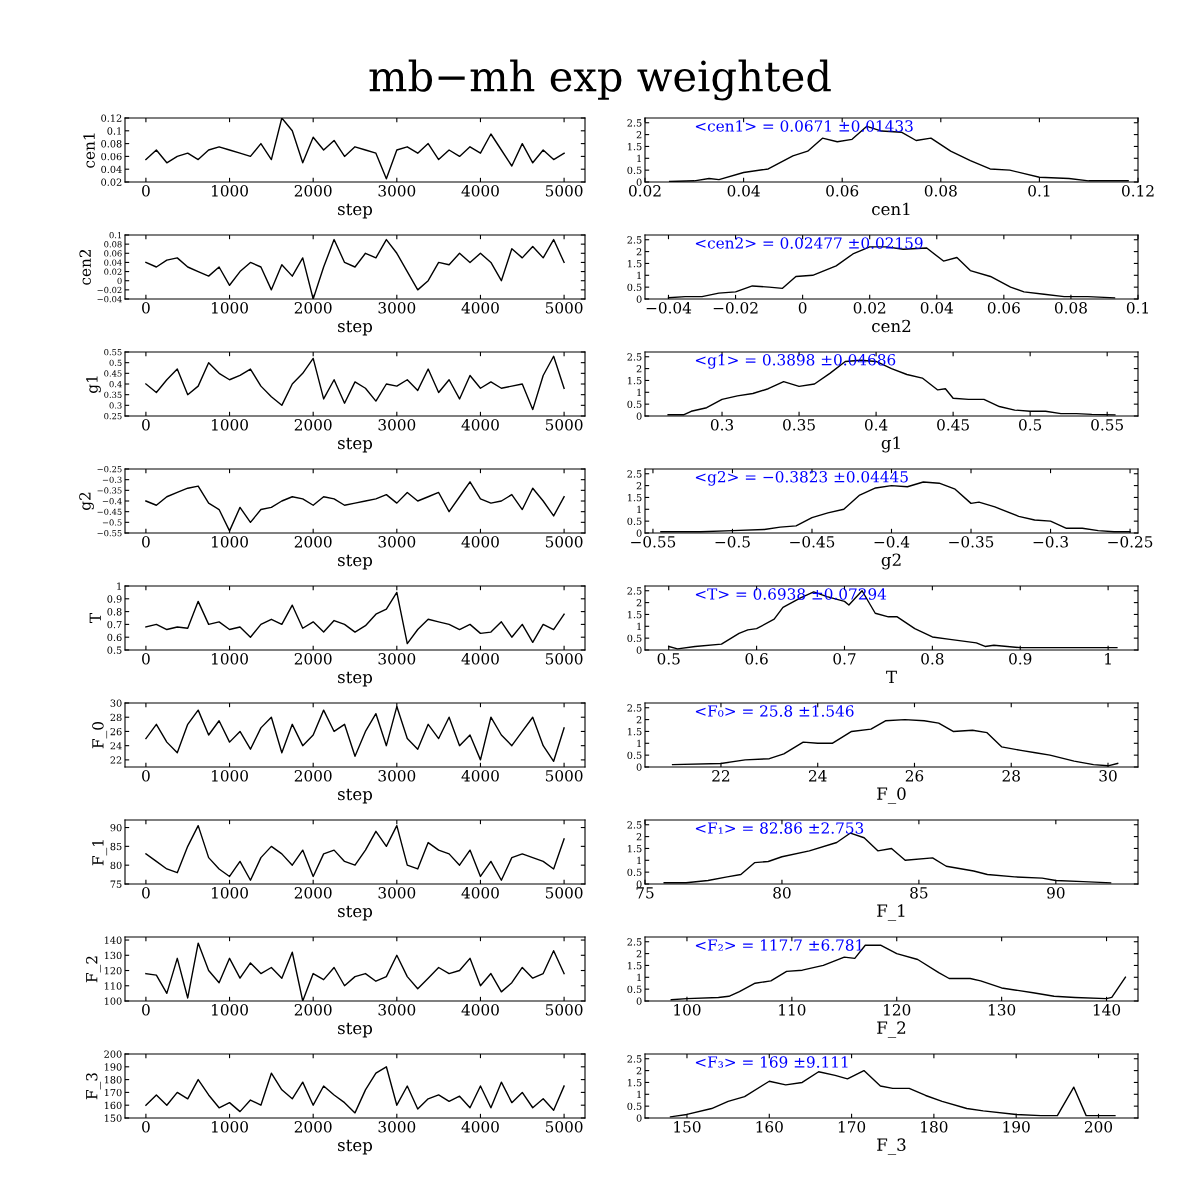 This screenshot has width=1200, height=1200. What do you see at coordinates (1138, 191) in the screenshot?
I see `x-tick-label: 0.12` at bounding box center [1138, 191].